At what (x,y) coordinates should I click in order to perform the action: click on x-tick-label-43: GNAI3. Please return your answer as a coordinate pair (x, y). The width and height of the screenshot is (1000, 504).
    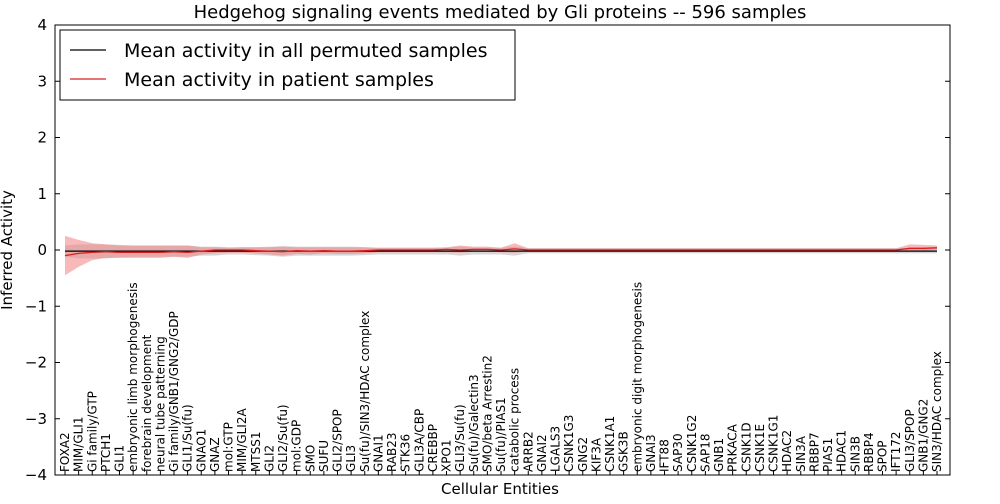
    Looking at the image, I should click on (651, 453).